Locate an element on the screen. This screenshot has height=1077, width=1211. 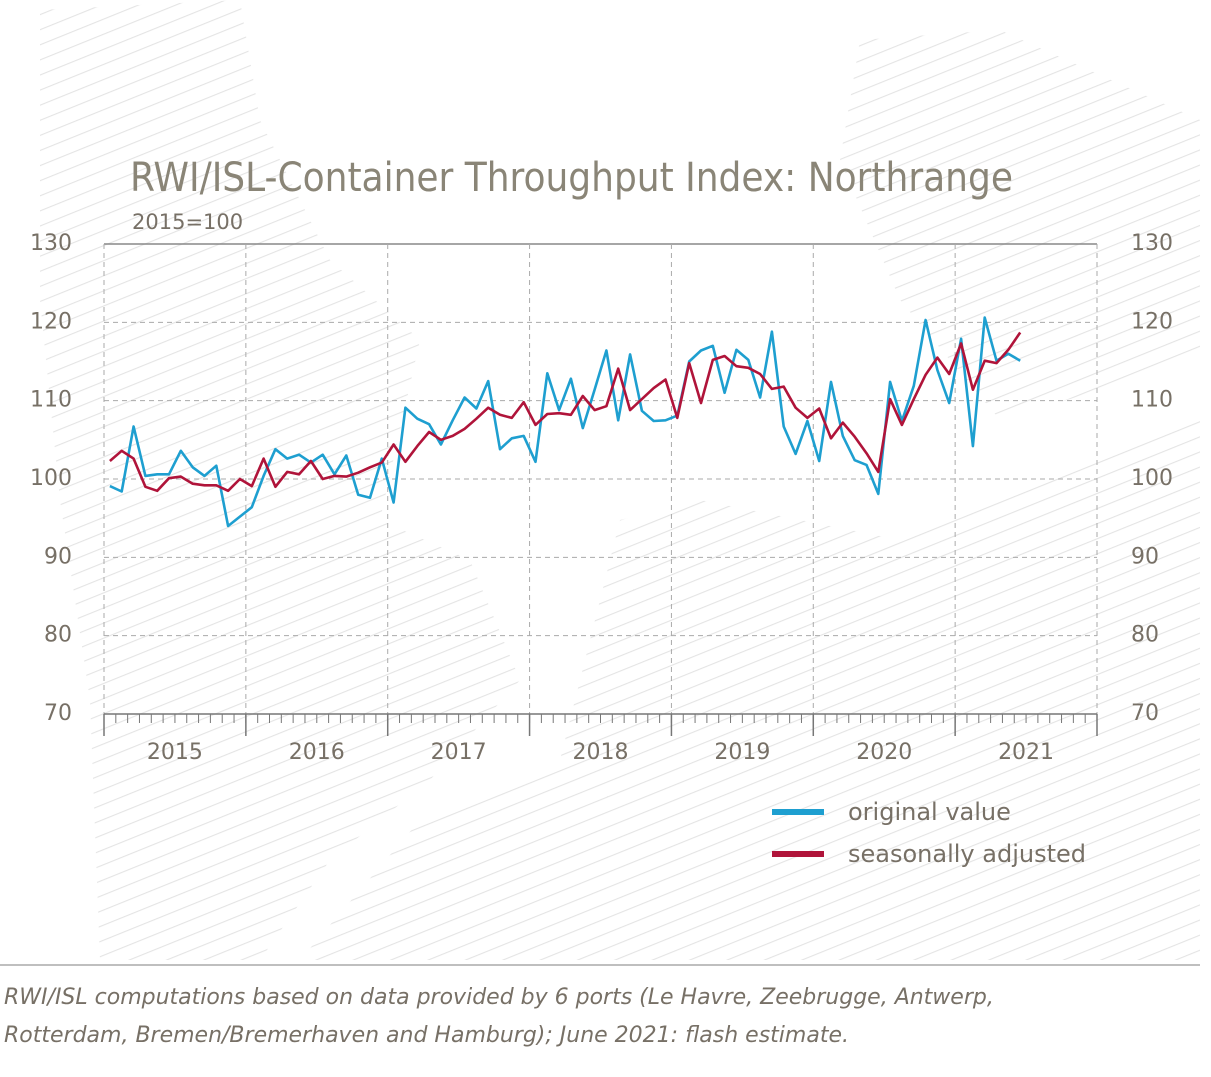
x-tick-label: 2021 is located at coordinates (1026, 752).